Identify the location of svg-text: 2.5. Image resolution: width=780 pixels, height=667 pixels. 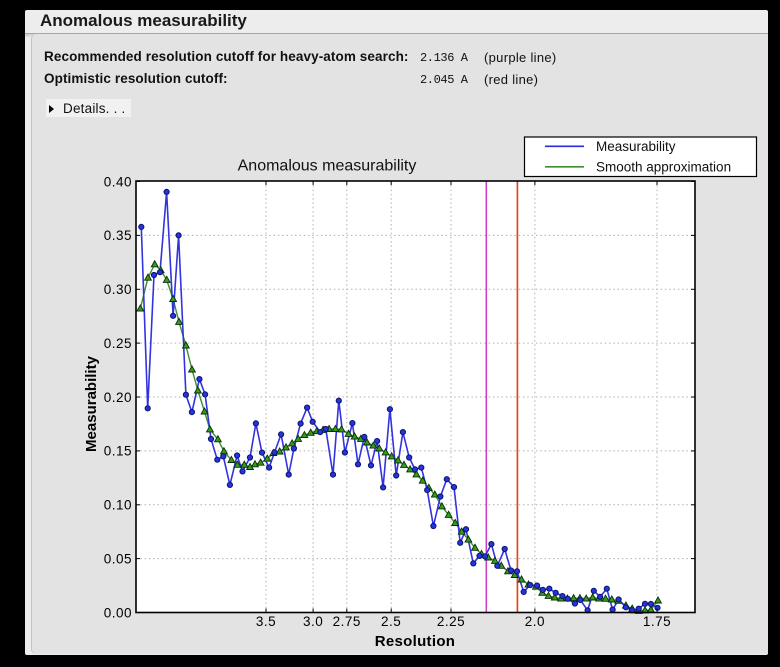
(391, 621).